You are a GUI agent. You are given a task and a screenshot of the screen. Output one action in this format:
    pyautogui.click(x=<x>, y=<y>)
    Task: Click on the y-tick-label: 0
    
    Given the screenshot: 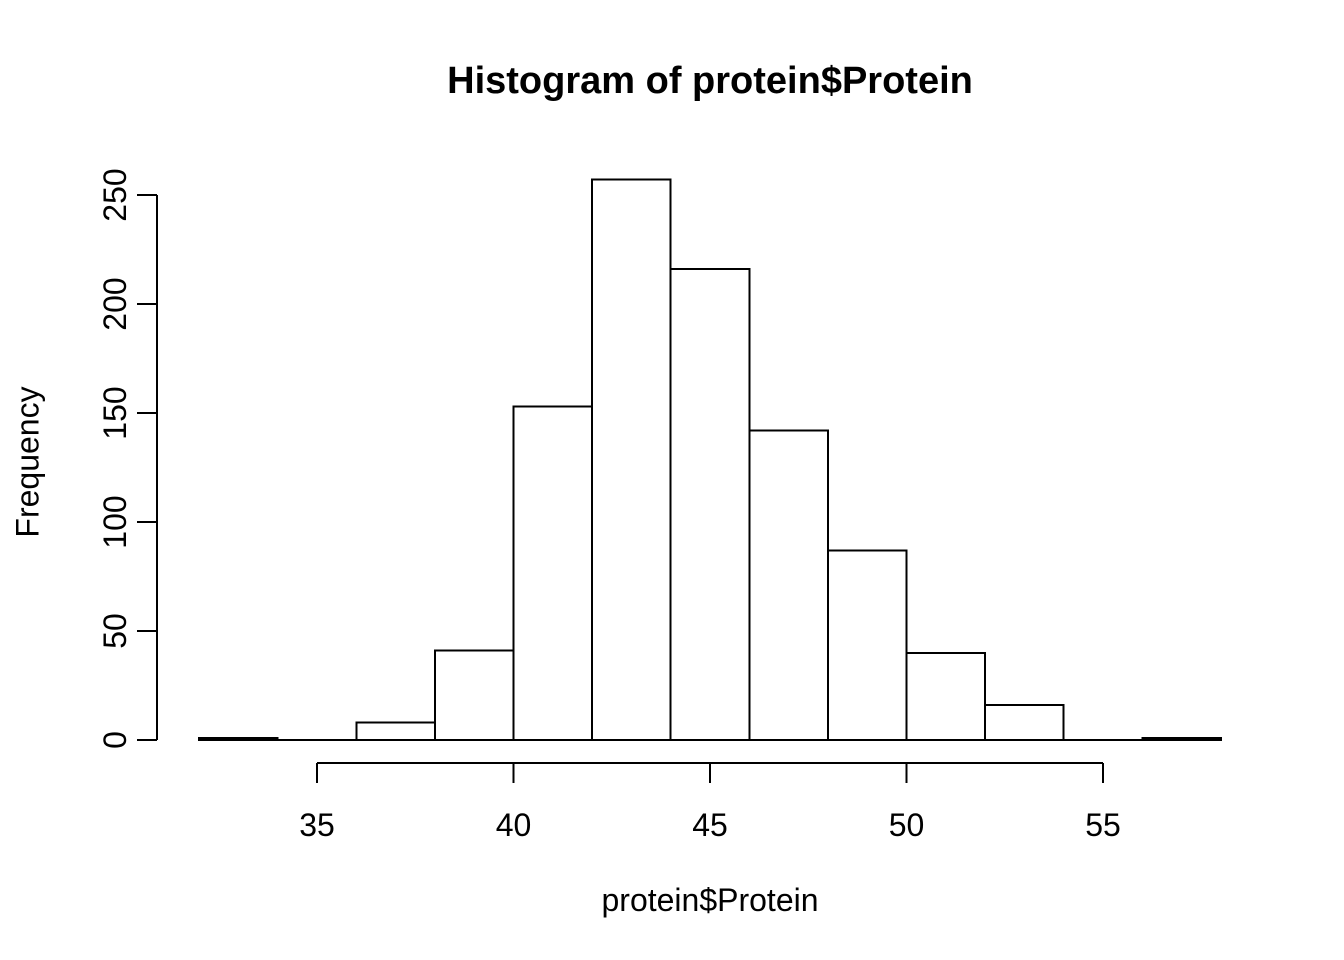 What is the action you would take?
    pyautogui.click(x=115, y=740)
    